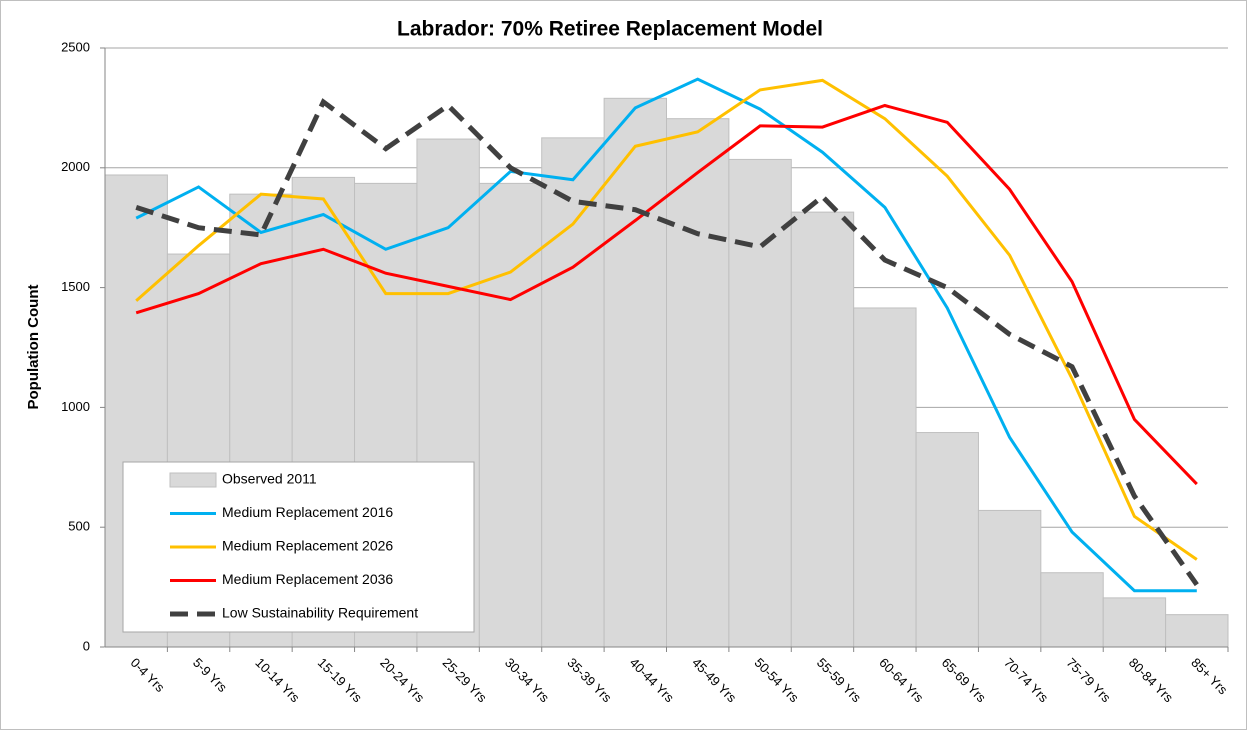 The width and height of the screenshot is (1248, 730). What do you see at coordinates (79, 526) in the screenshot?
I see `y-tick-label: 500` at bounding box center [79, 526].